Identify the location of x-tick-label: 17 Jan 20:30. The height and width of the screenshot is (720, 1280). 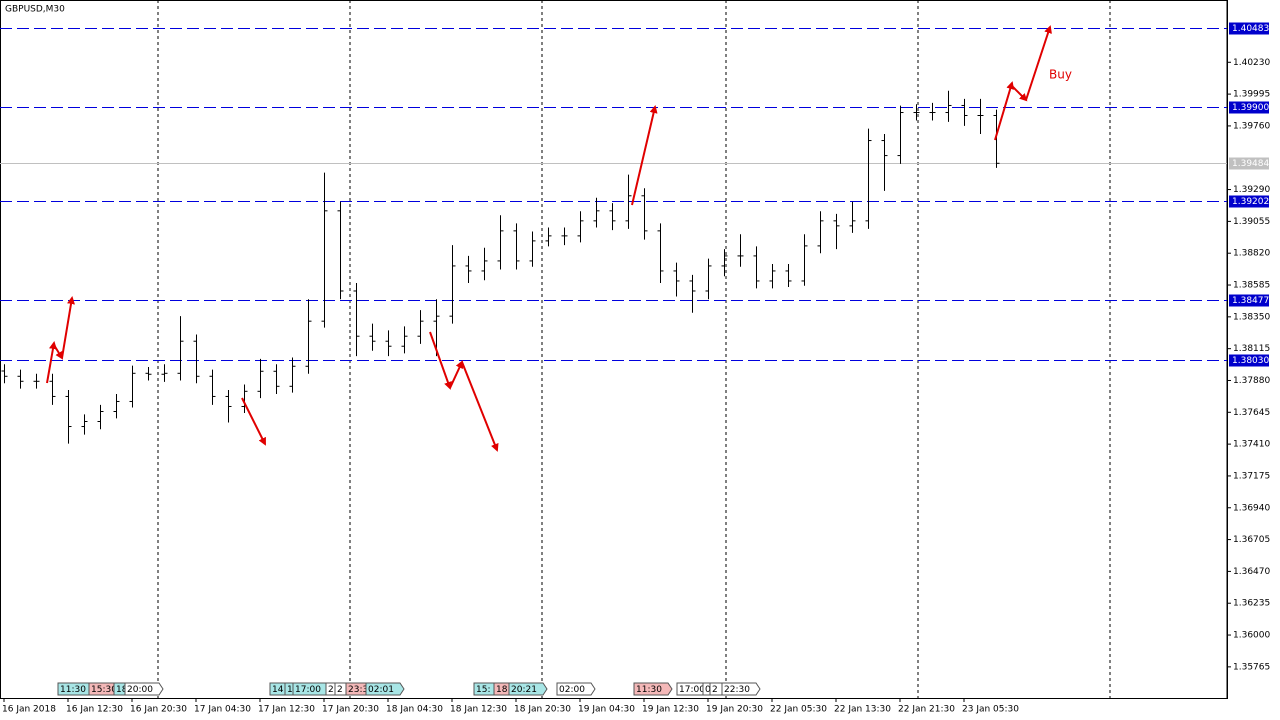
(350, 710).